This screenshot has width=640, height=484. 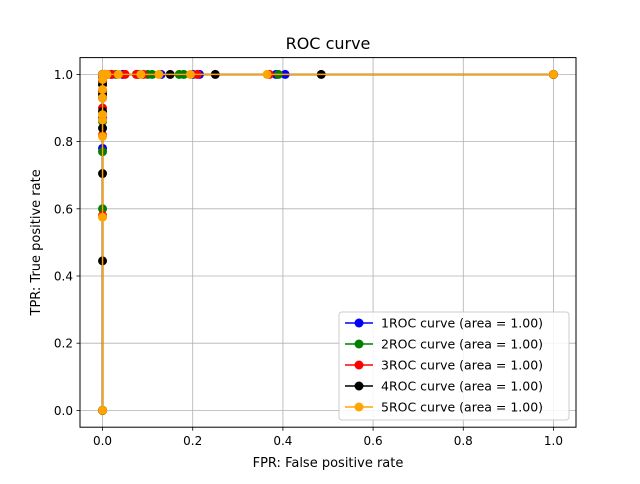 I want to click on legend-entry: 5ROC curve (area = 1.00), so click(x=444, y=407).